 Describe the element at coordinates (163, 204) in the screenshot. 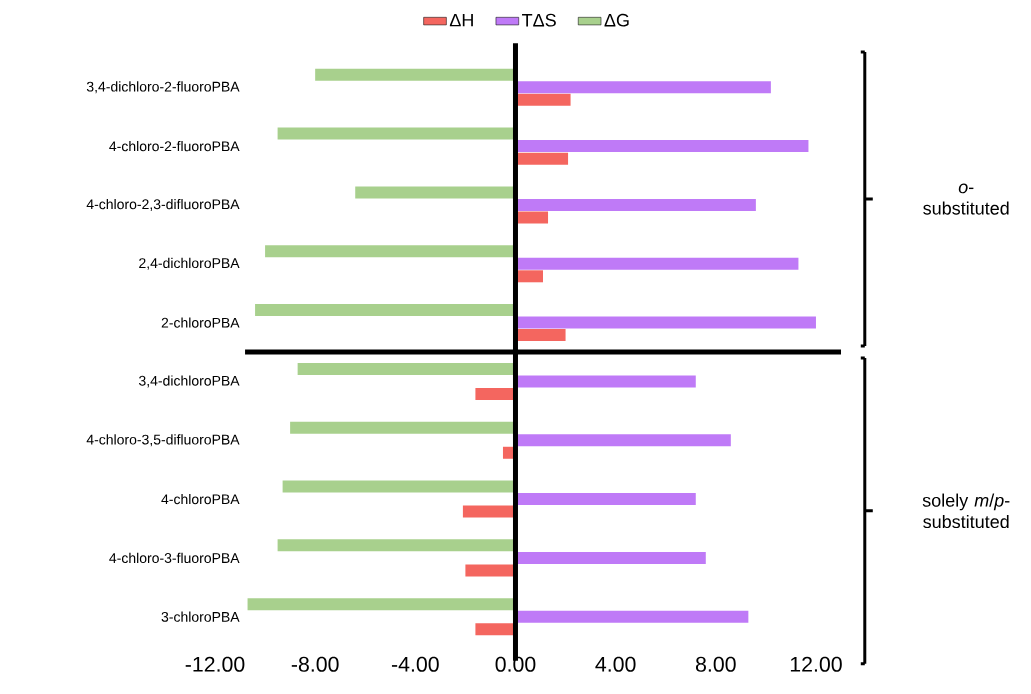

I see `y-tick-label: 4-chloro-2,3-difluoroPBA` at that location.